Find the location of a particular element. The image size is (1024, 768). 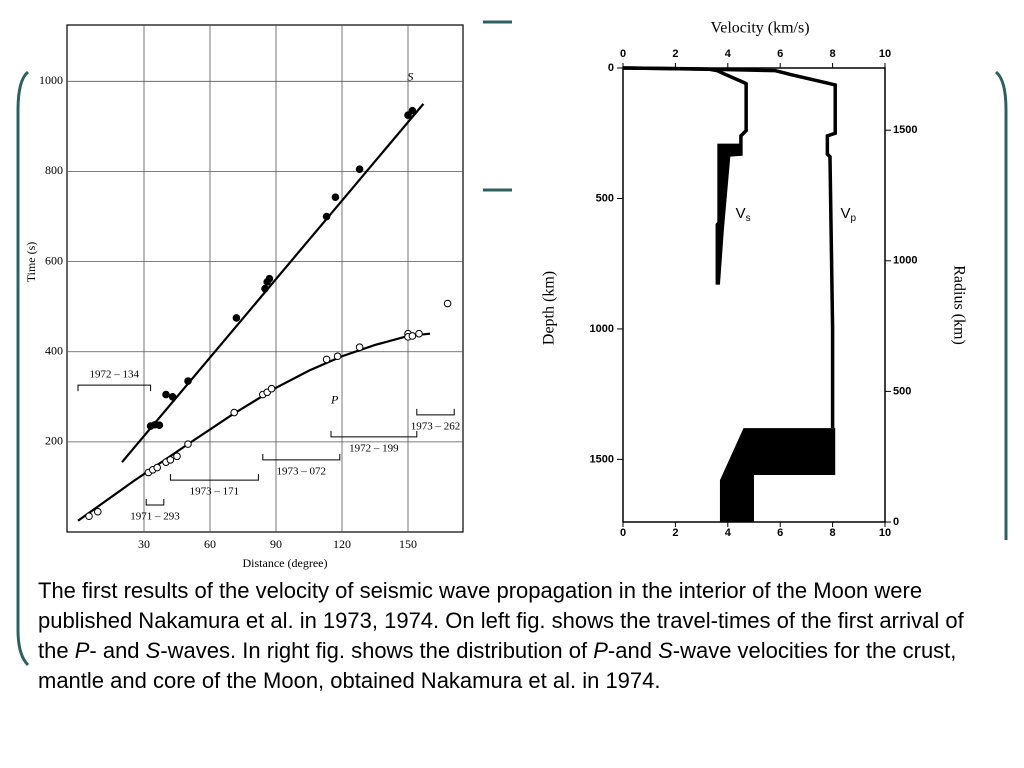

range-label: 1973 – 171 is located at coordinates (215, 492).